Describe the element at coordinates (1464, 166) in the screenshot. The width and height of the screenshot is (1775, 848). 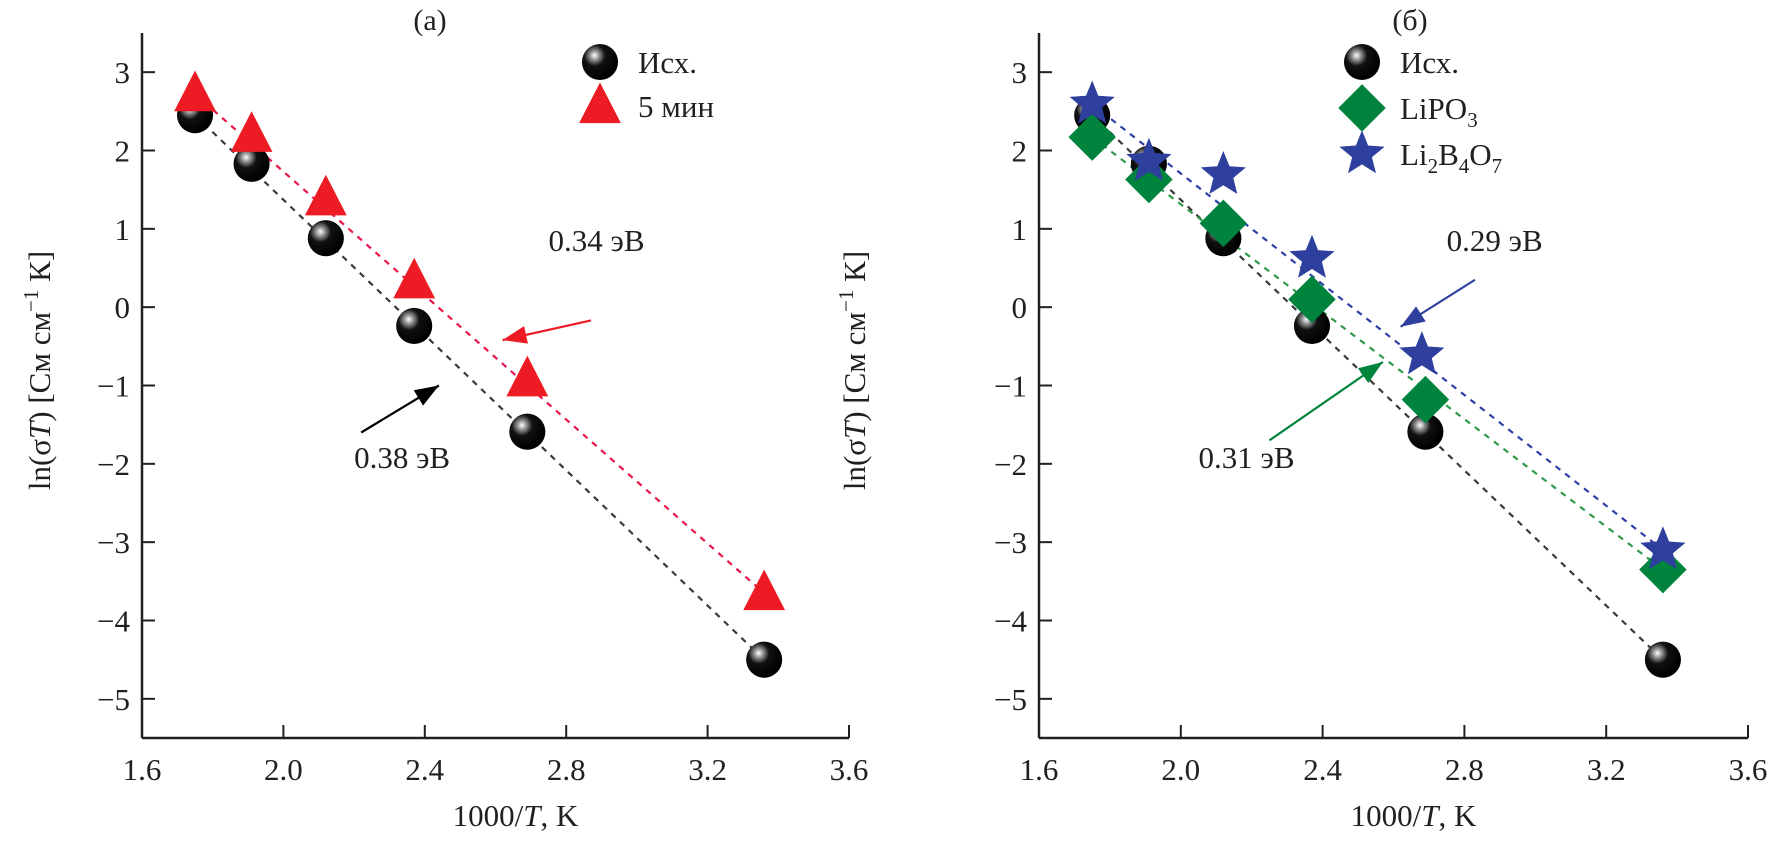
I see `text-part: 4` at that location.